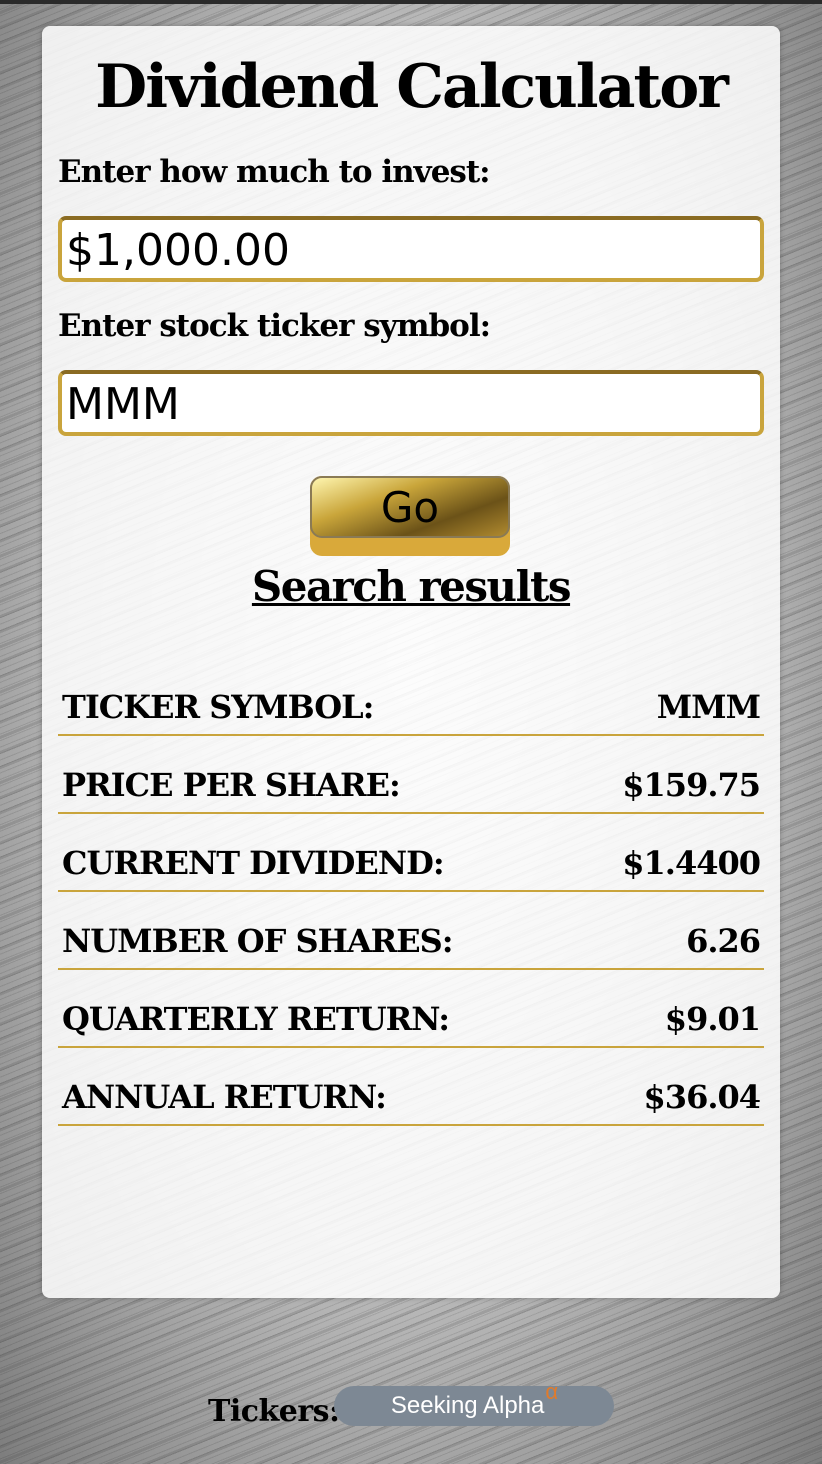 The height and width of the screenshot is (1464, 822). I want to click on alpha-logo-icon: α, so click(552, 1391).